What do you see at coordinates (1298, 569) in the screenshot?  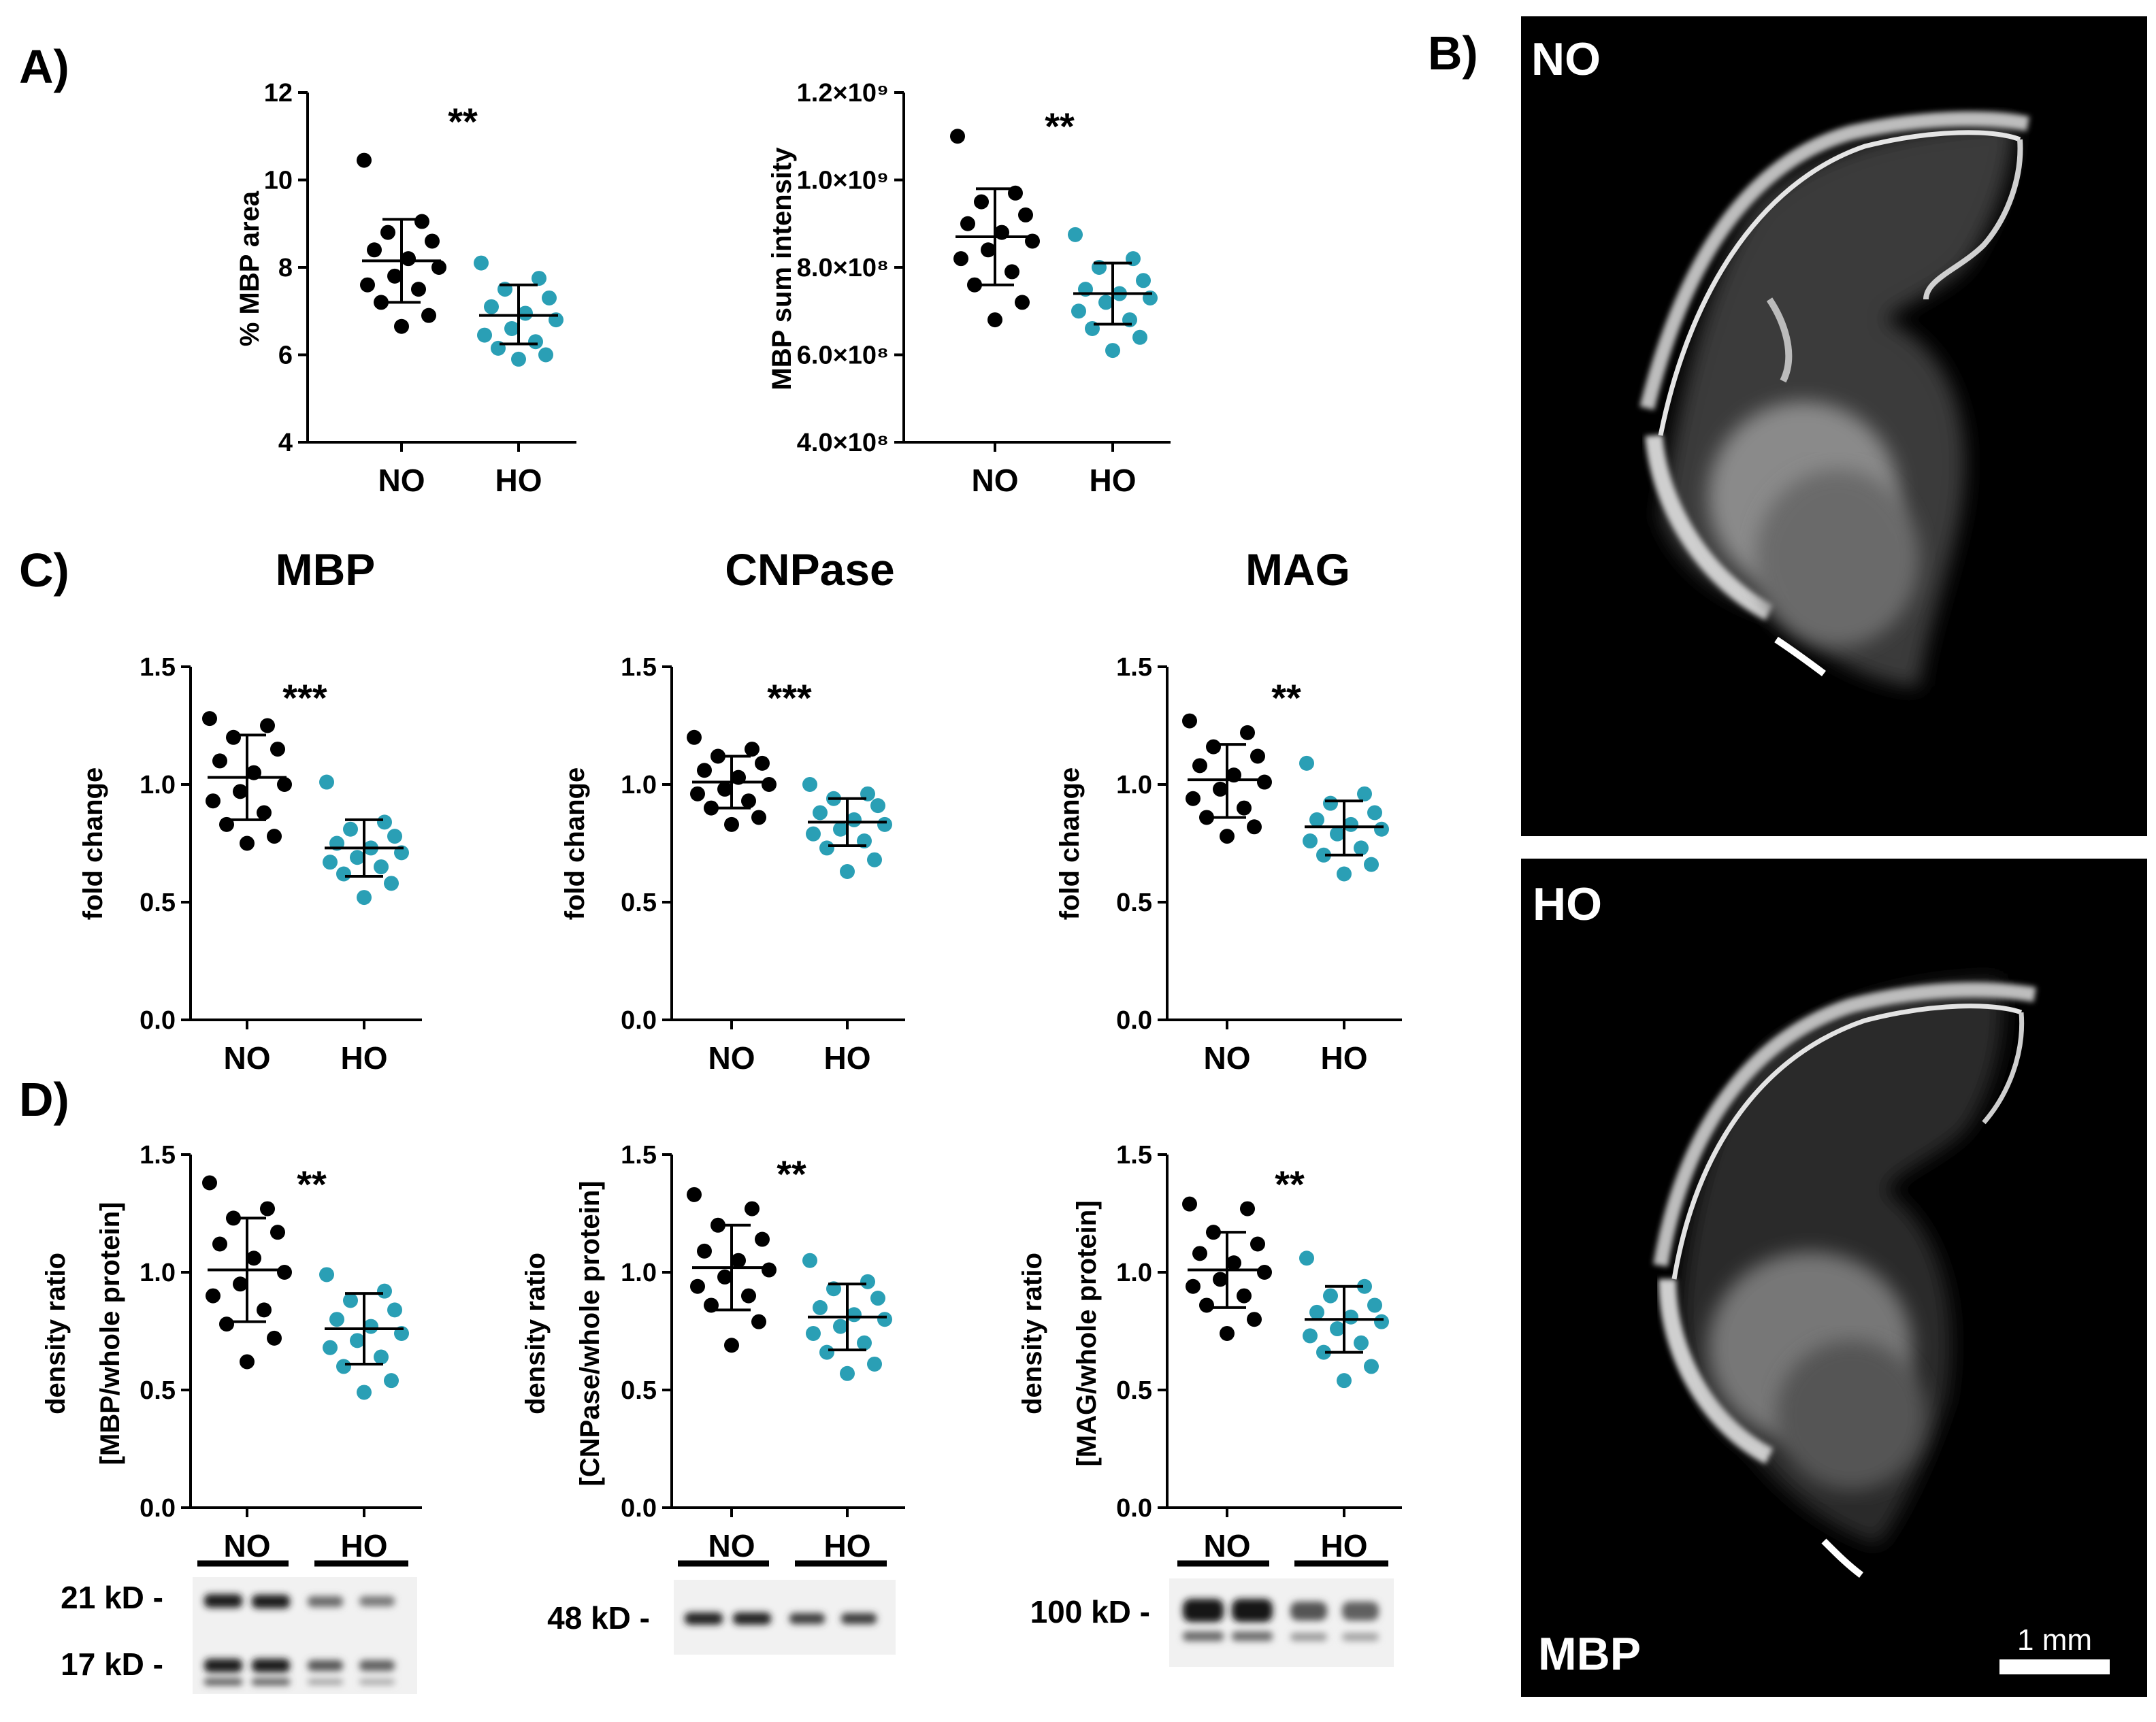 I see `chart-title-mag: MAG` at bounding box center [1298, 569].